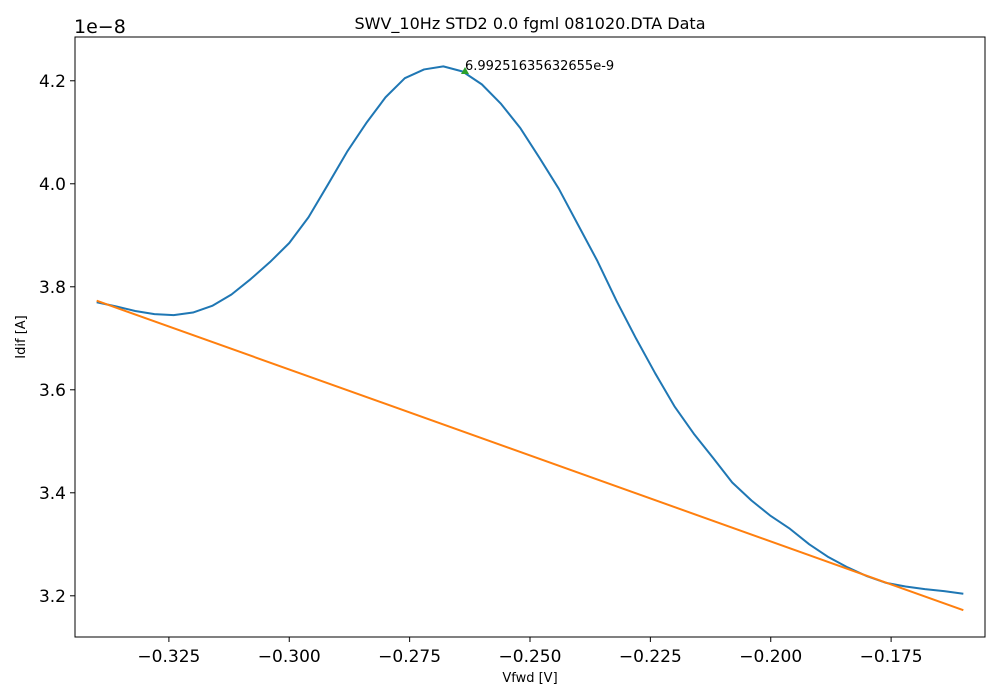 The width and height of the screenshot is (1000, 700). I want to click on x-tick-label: −0.300, so click(289, 657).